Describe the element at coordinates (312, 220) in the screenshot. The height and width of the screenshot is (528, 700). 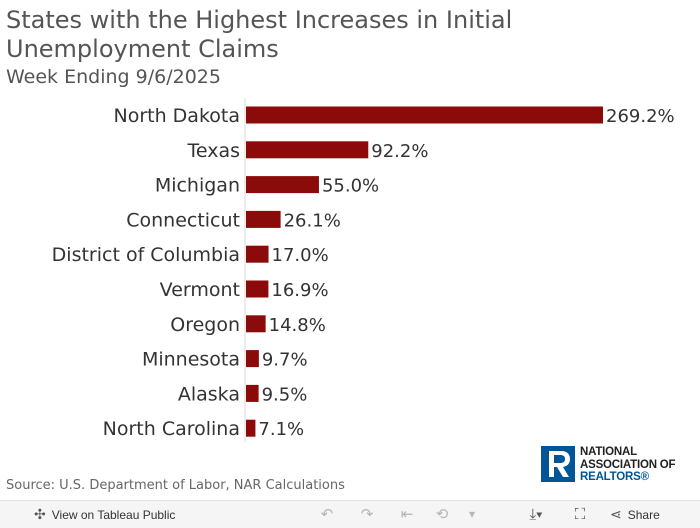
I see `value-label: 26.1%` at that location.